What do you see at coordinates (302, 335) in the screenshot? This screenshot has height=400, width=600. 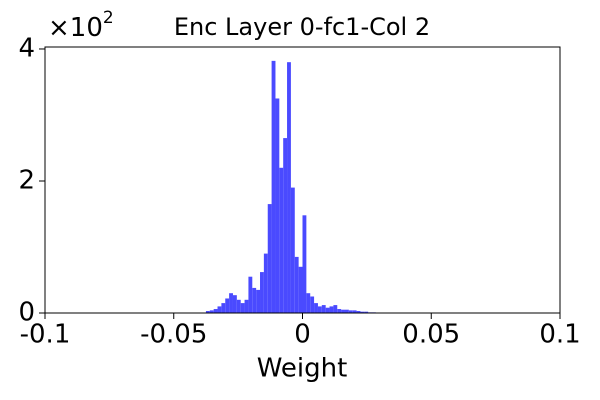 I see `x-tick-label: 0` at bounding box center [302, 335].